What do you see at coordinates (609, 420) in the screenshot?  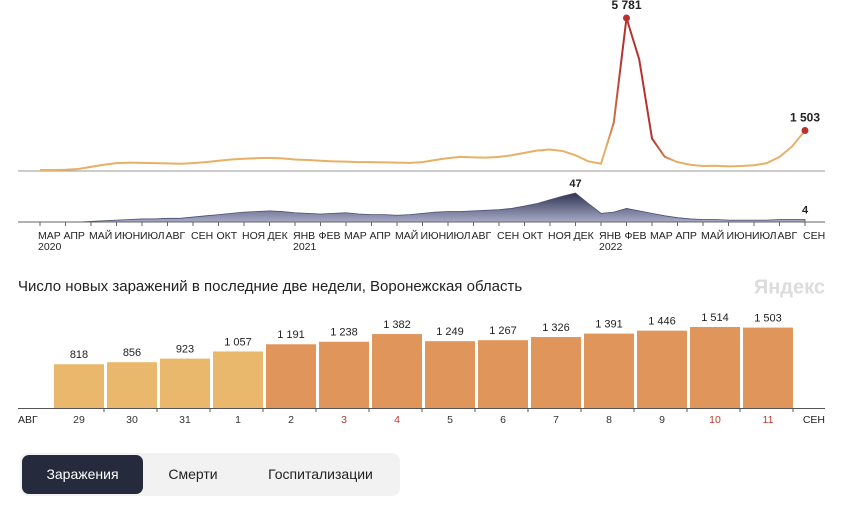 I see `x-tick-label: 8` at bounding box center [609, 420].